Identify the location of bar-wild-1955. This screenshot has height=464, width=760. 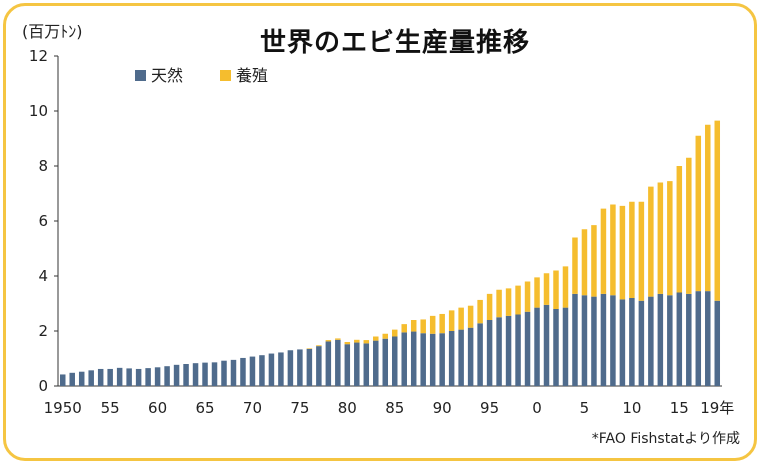
(110, 377).